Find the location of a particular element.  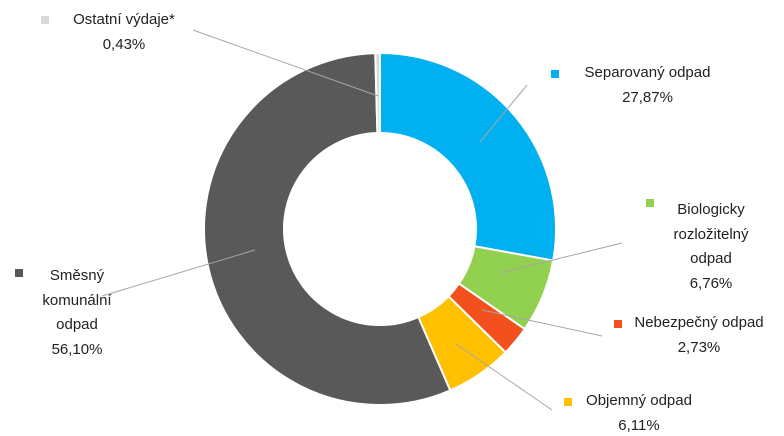

slice-label: Biologicky rozložitelný odpad 6,76% is located at coordinates (711, 247).